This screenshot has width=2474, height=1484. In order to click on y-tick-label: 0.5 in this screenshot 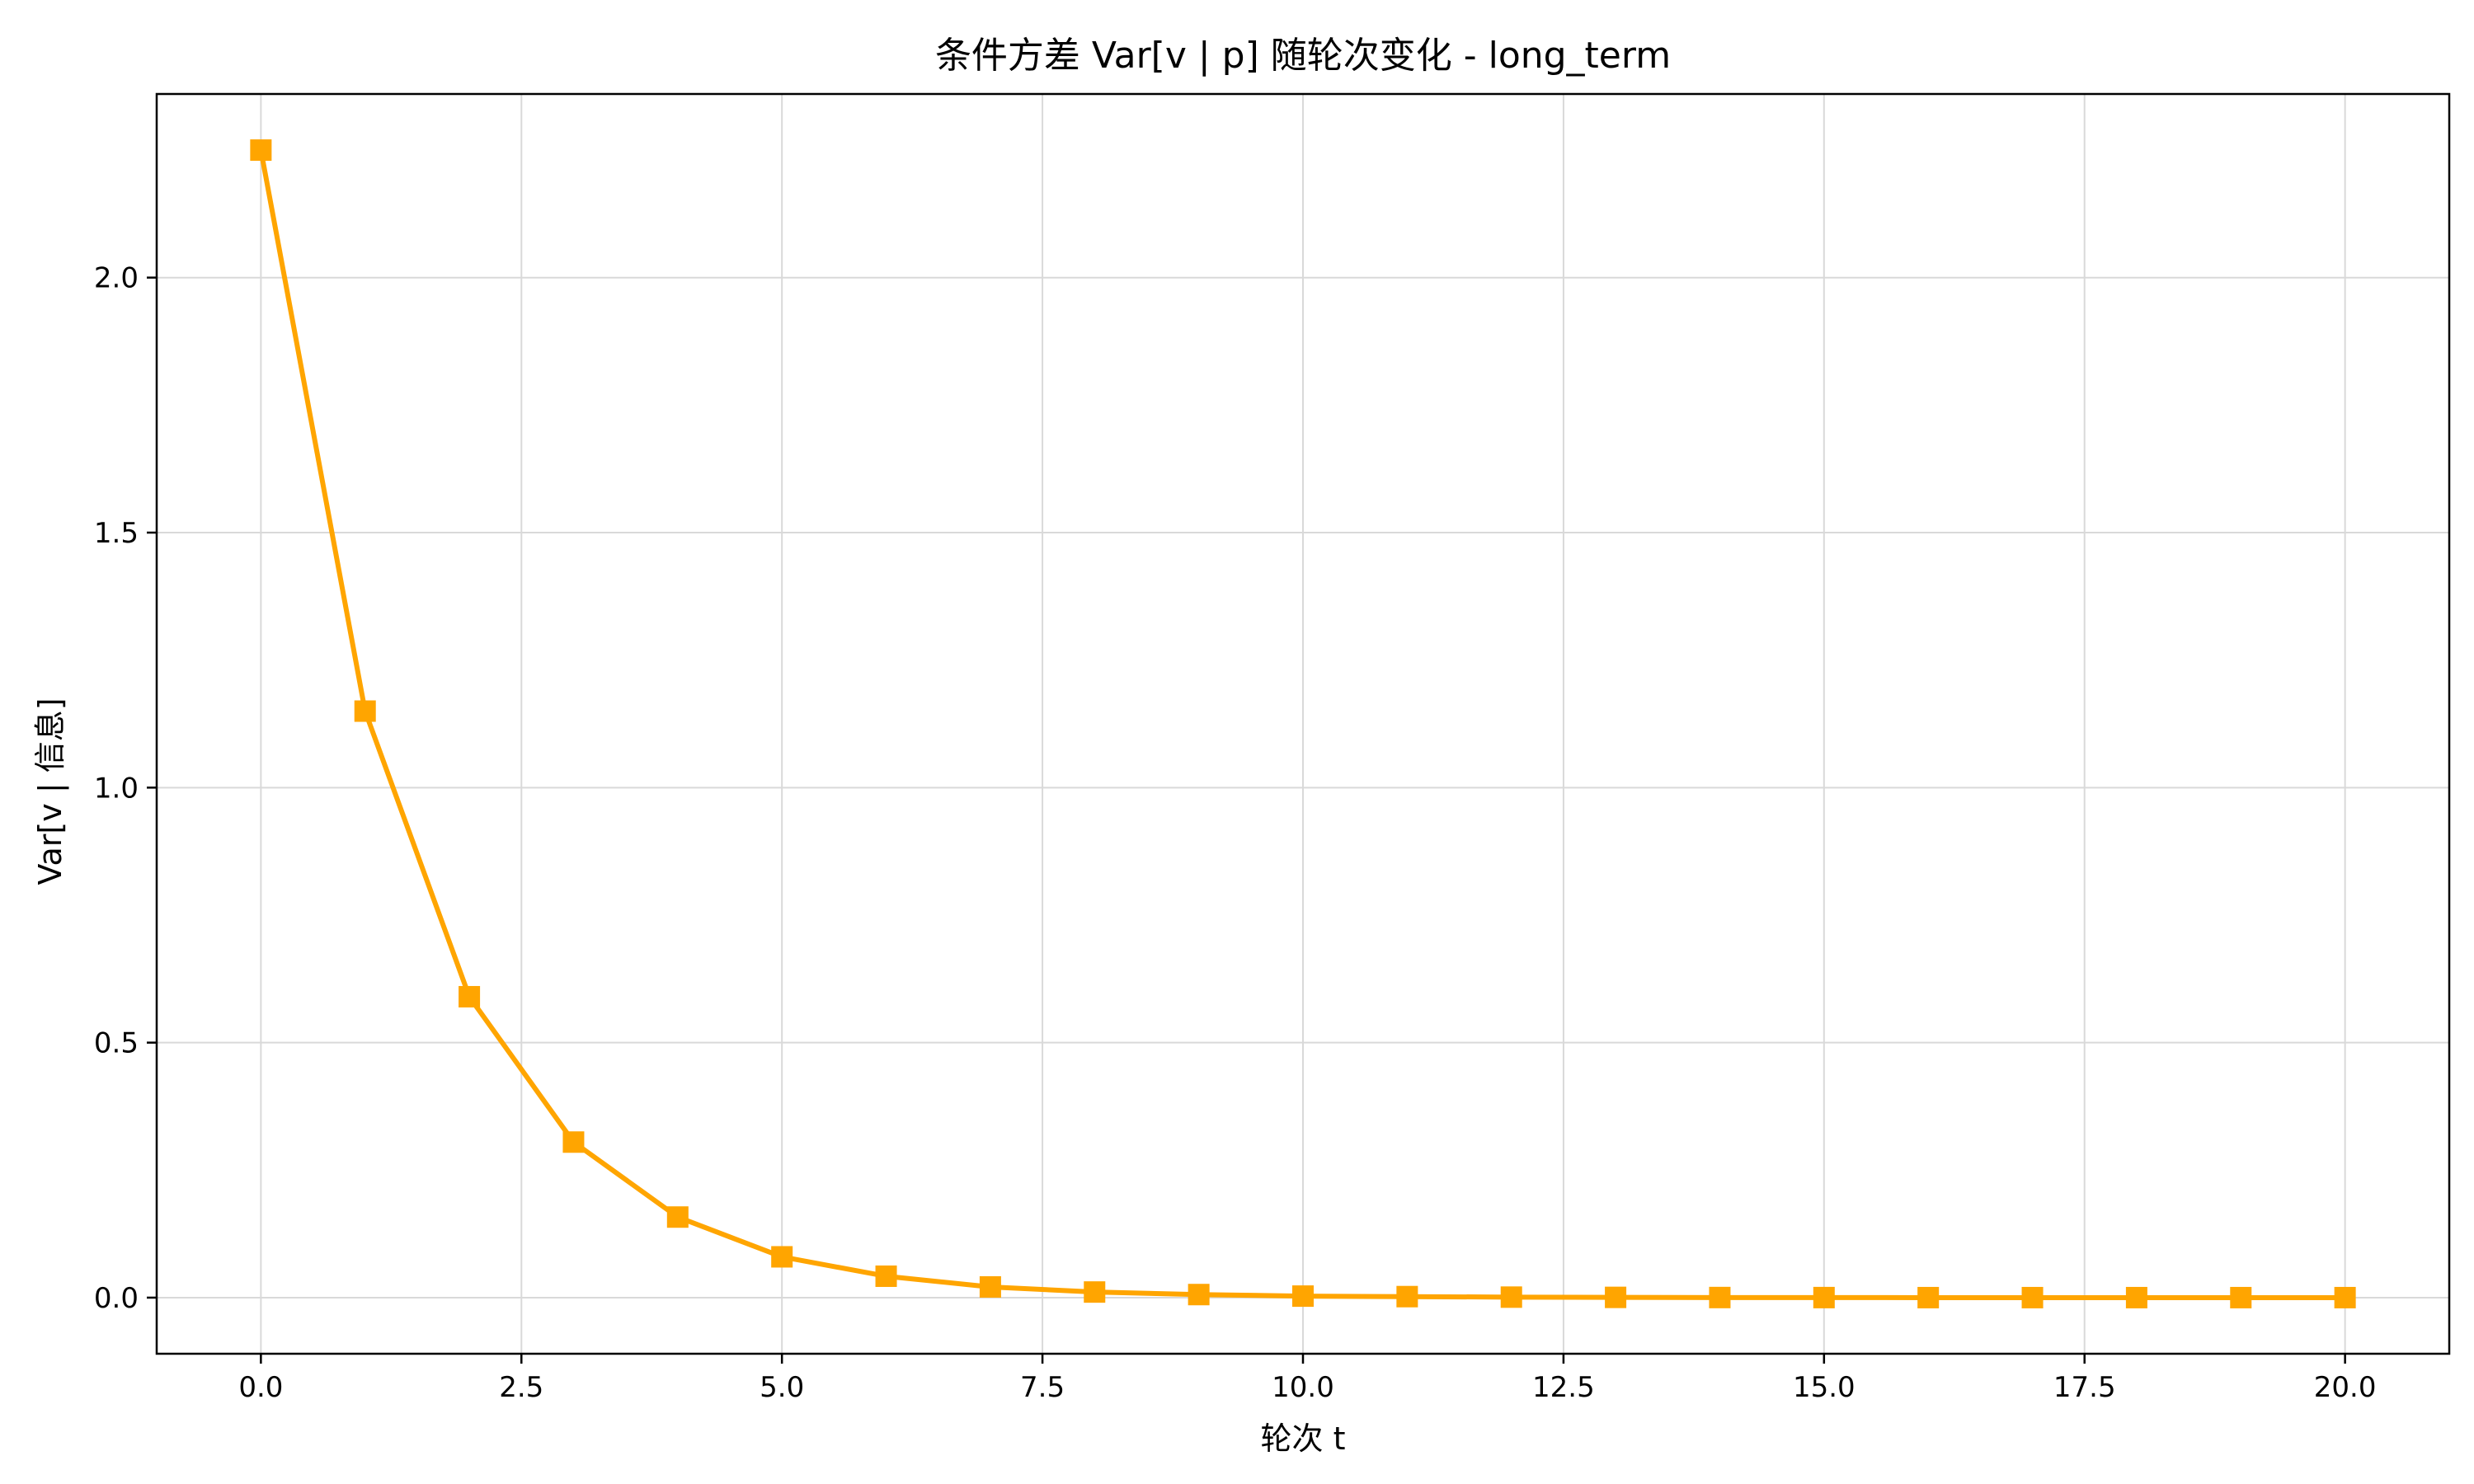, I will do `click(116, 1043)`.